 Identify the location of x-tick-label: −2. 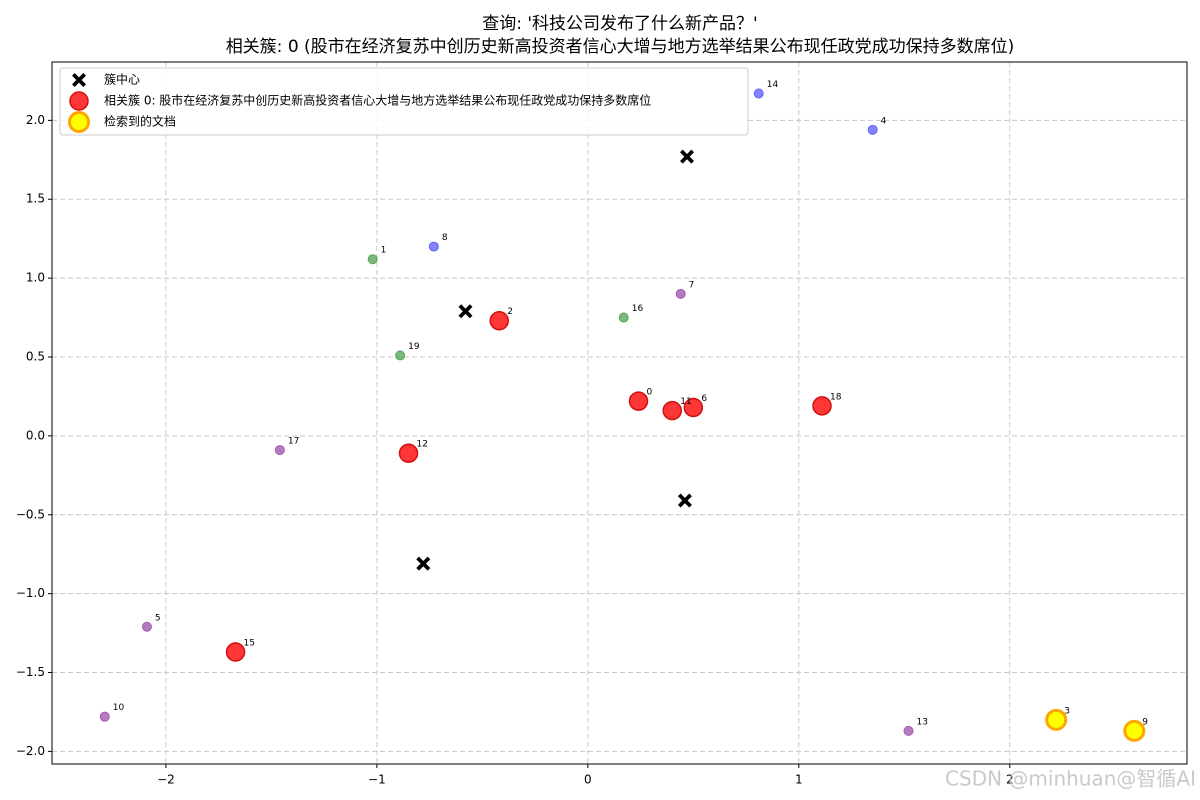
(166, 780).